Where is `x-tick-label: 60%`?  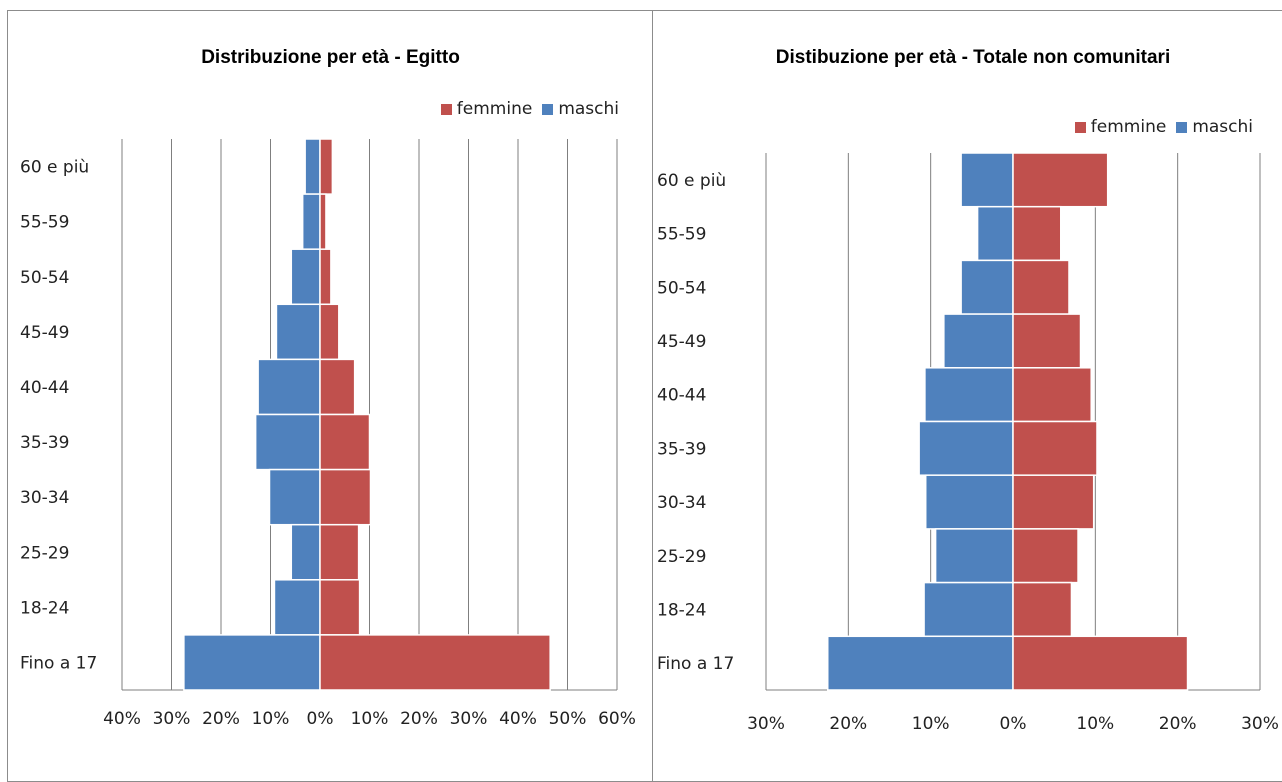
x-tick-label: 60% is located at coordinates (617, 719).